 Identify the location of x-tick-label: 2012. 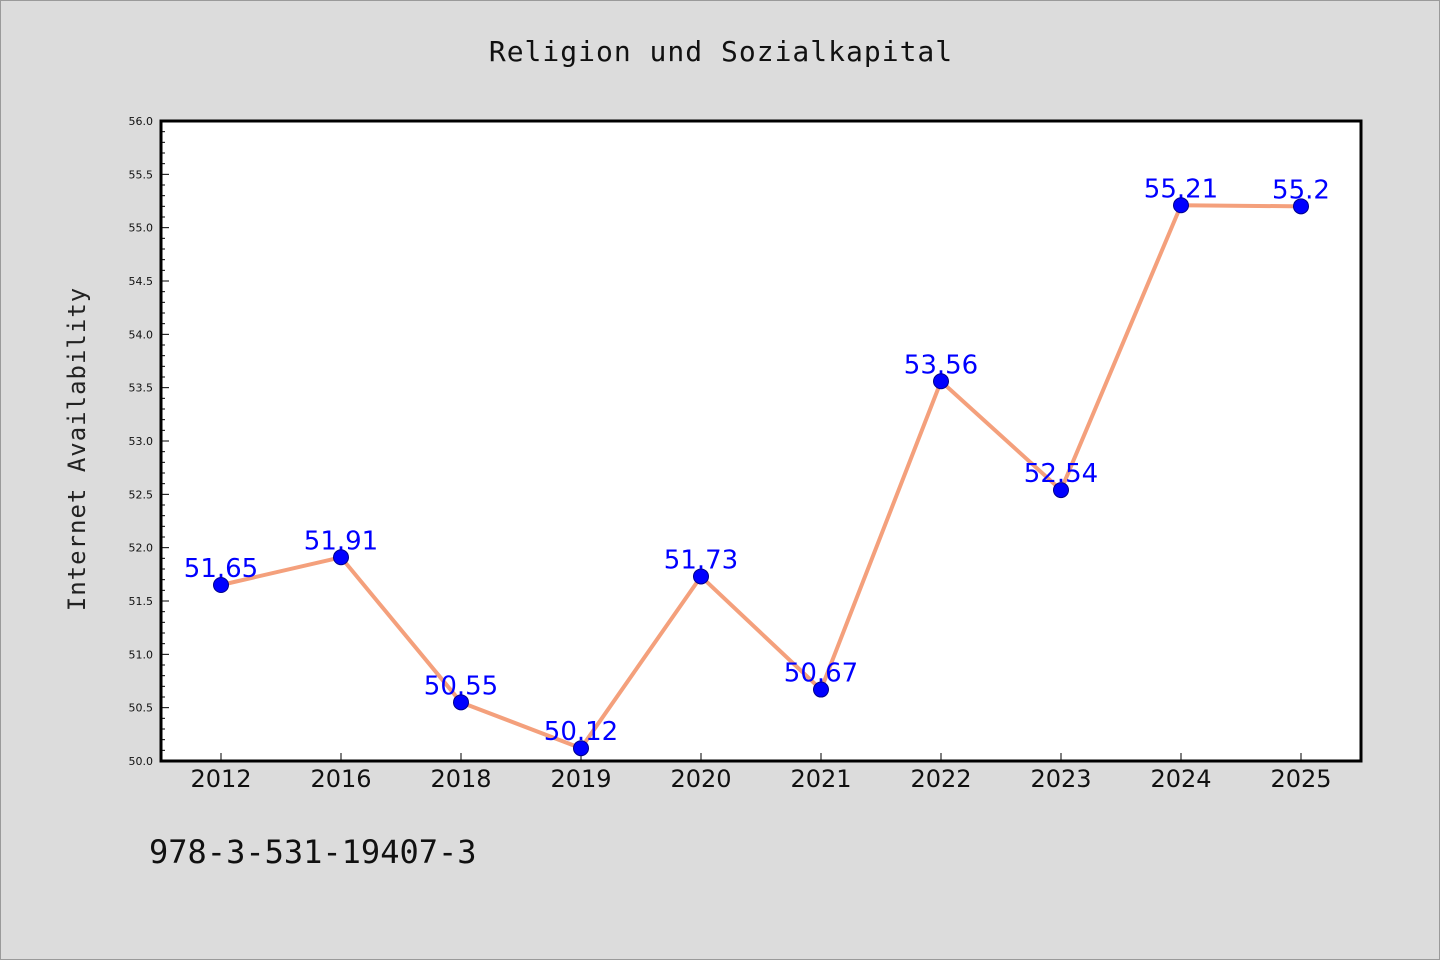
(220, 779).